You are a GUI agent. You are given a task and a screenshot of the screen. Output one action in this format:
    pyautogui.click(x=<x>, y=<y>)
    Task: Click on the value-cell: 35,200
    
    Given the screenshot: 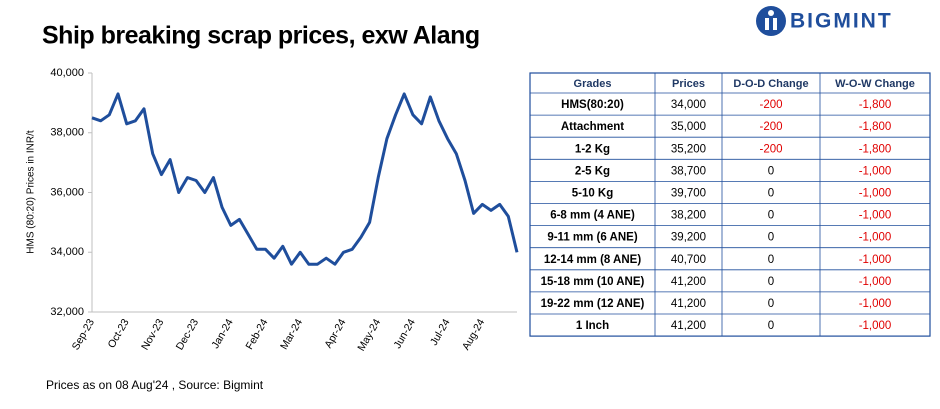 What is the action you would take?
    pyautogui.click(x=688, y=149)
    